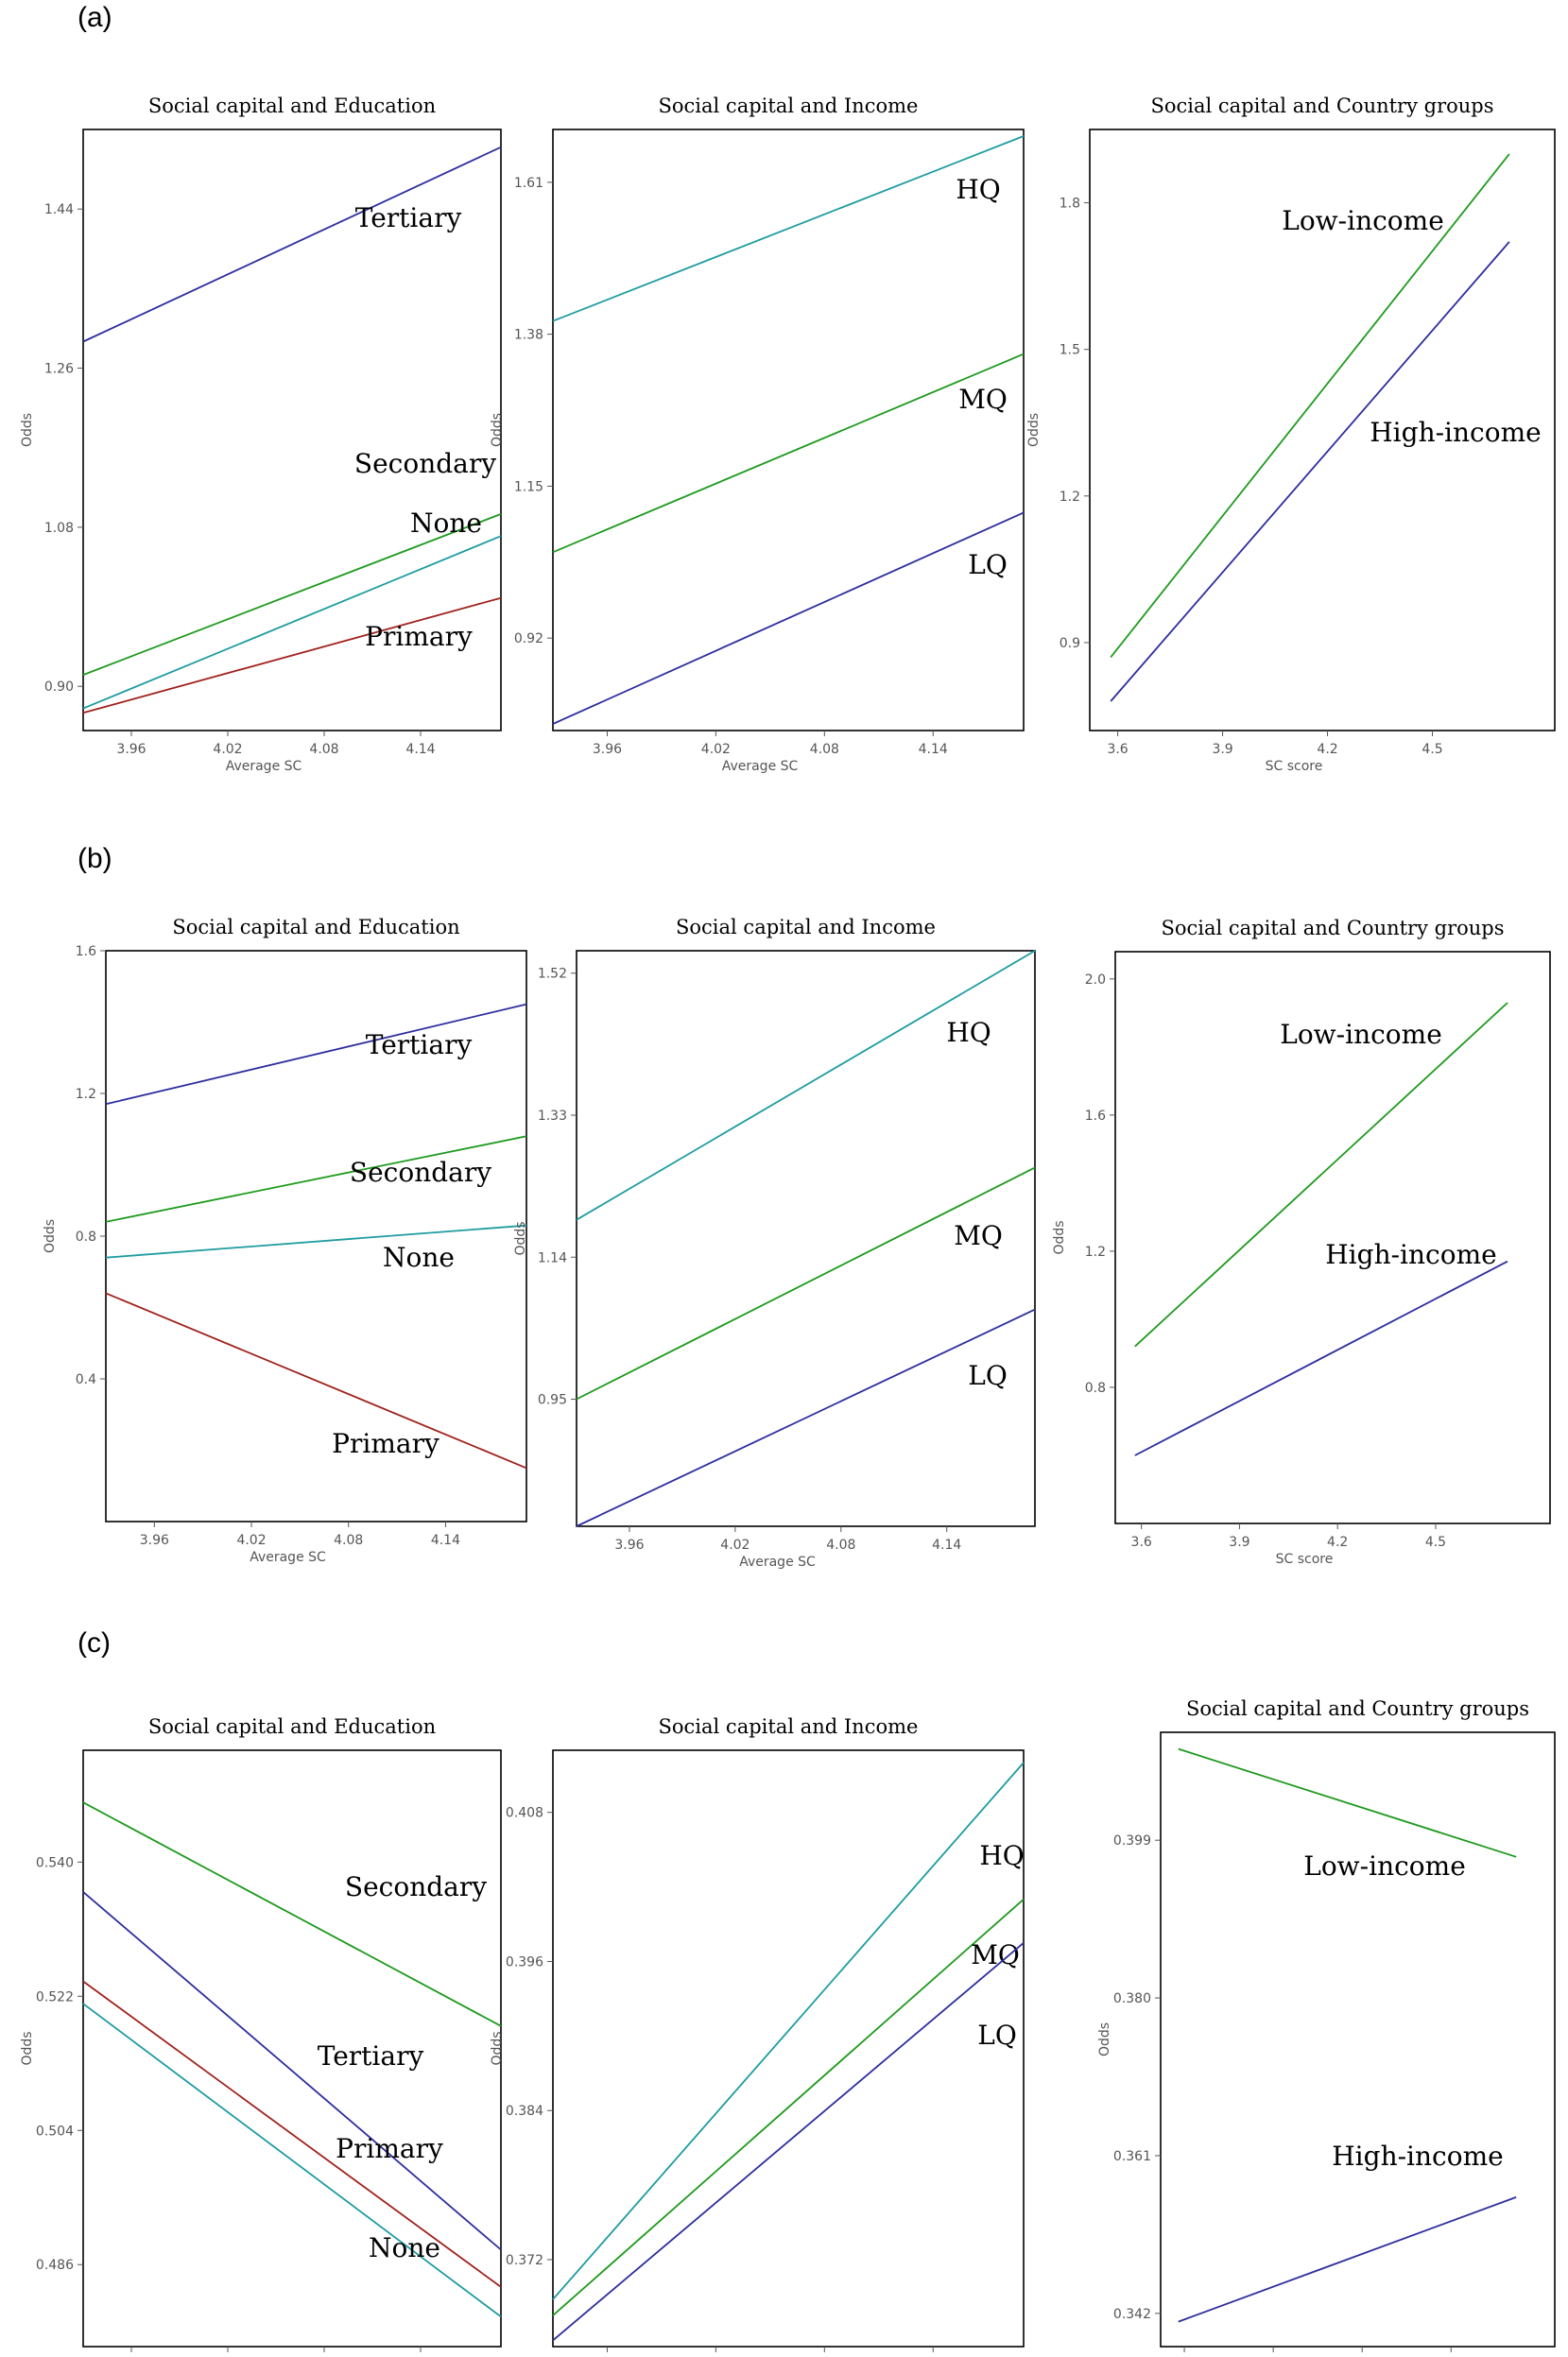  What do you see at coordinates (86, 951) in the screenshot?
I see `y-tick-label: 1.6` at bounding box center [86, 951].